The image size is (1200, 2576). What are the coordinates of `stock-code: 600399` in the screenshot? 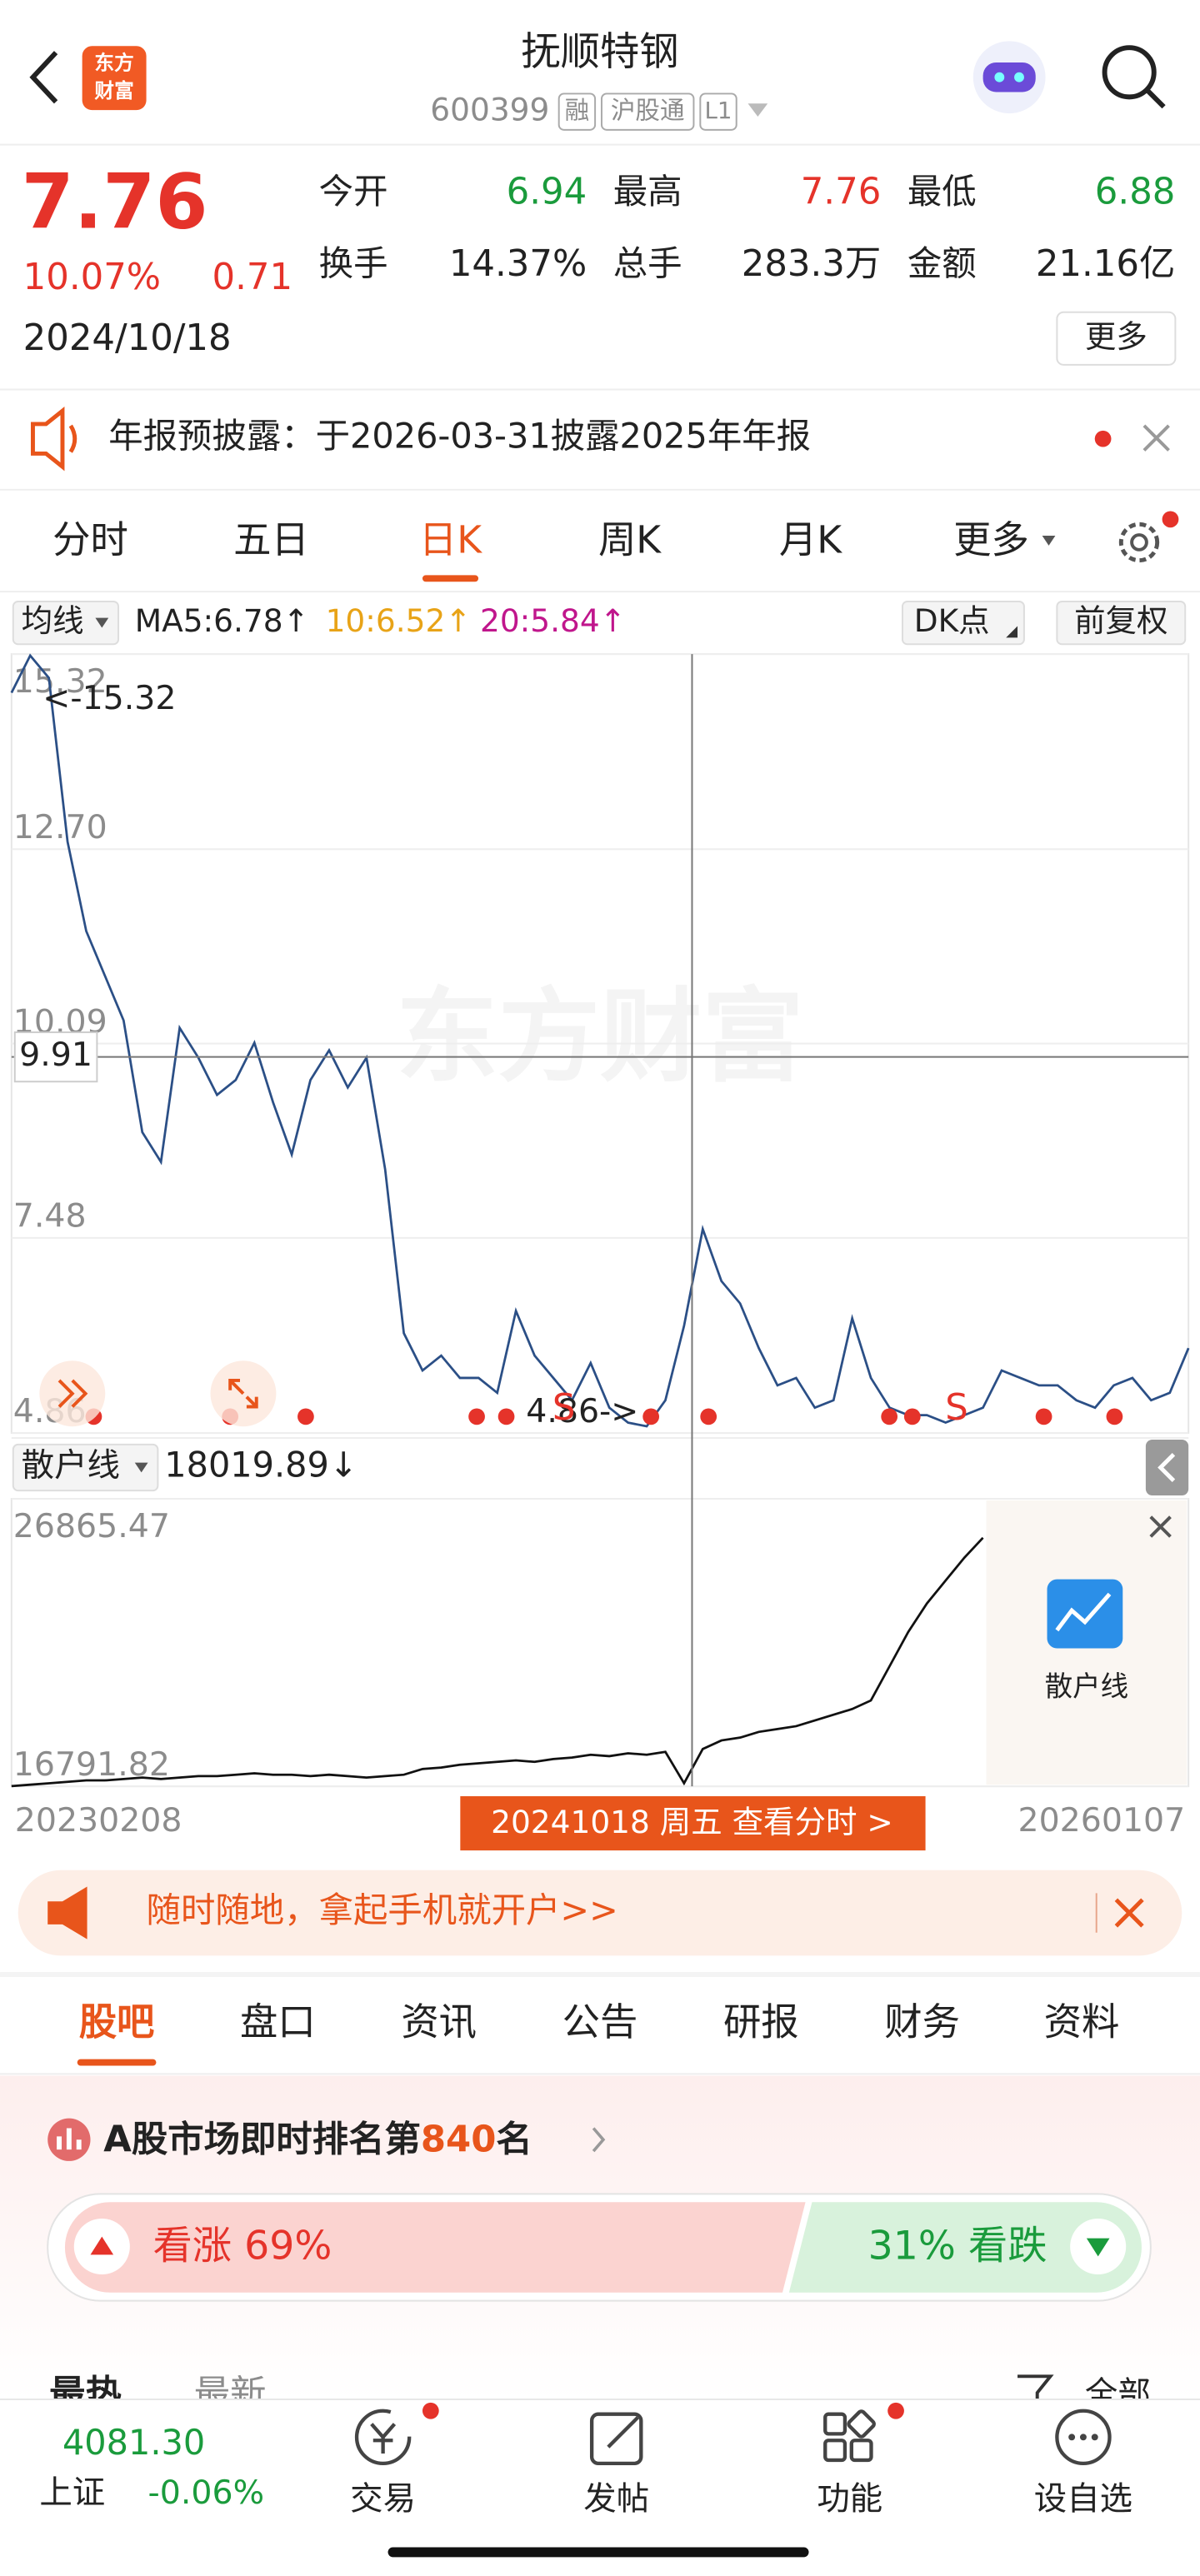 It's located at (489, 110).